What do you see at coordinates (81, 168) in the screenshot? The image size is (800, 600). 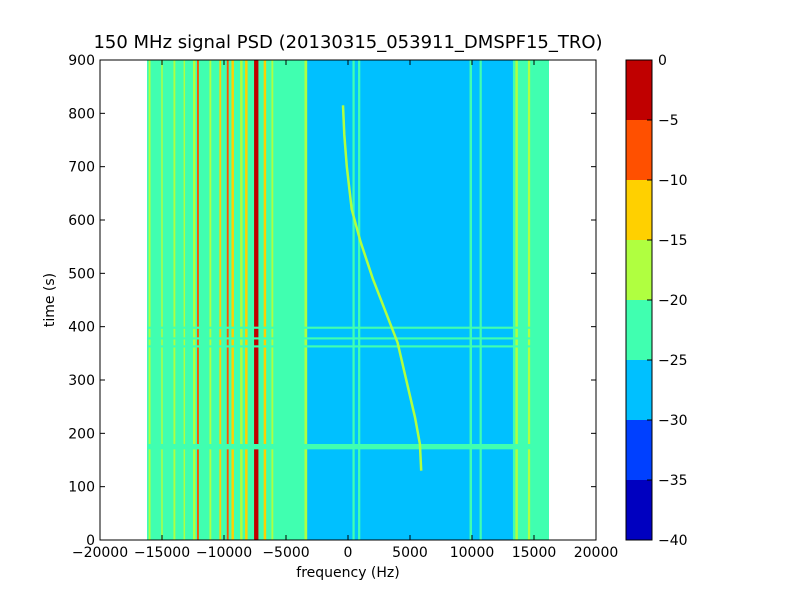 I see `y-tick-label: 700` at bounding box center [81, 168].